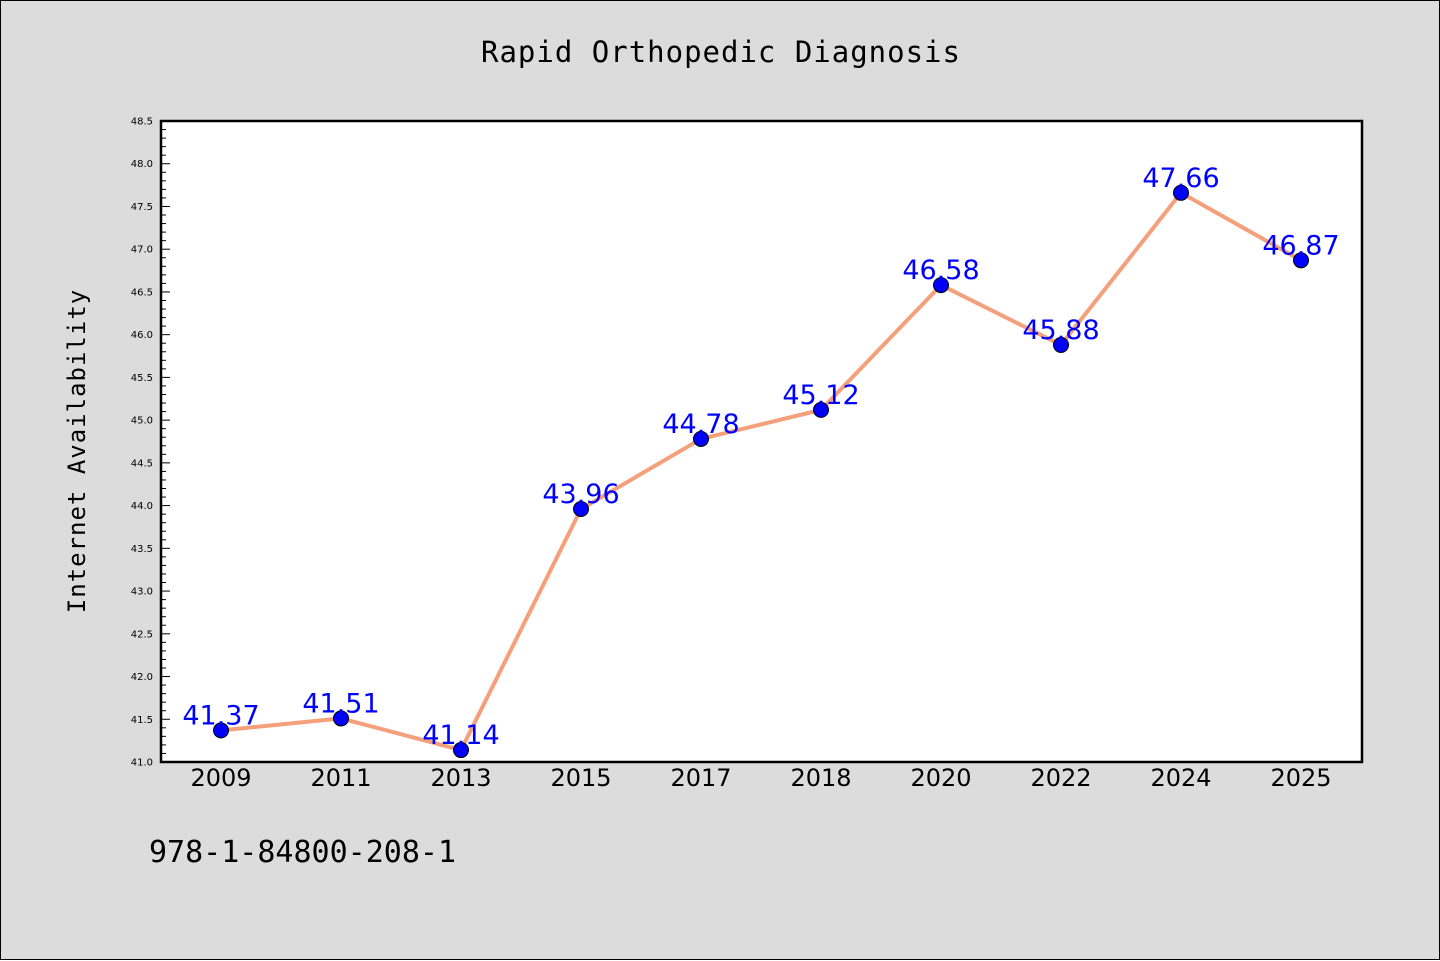  I want to click on x-tick-label: 2015, so click(580, 778).